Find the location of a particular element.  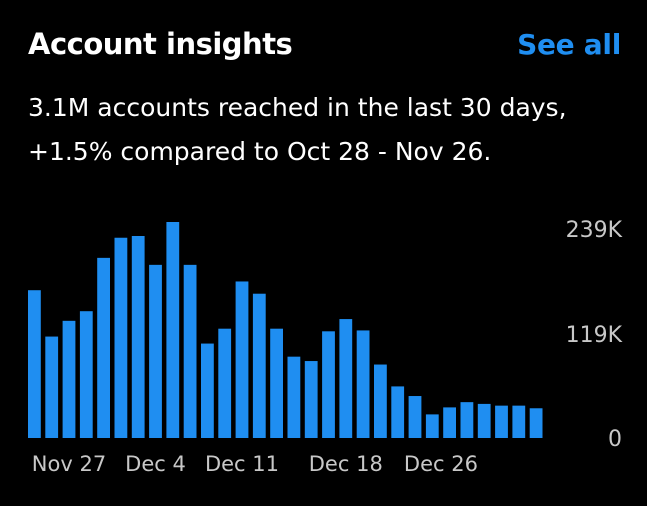

see-all-link: See all is located at coordinates (569, 44).